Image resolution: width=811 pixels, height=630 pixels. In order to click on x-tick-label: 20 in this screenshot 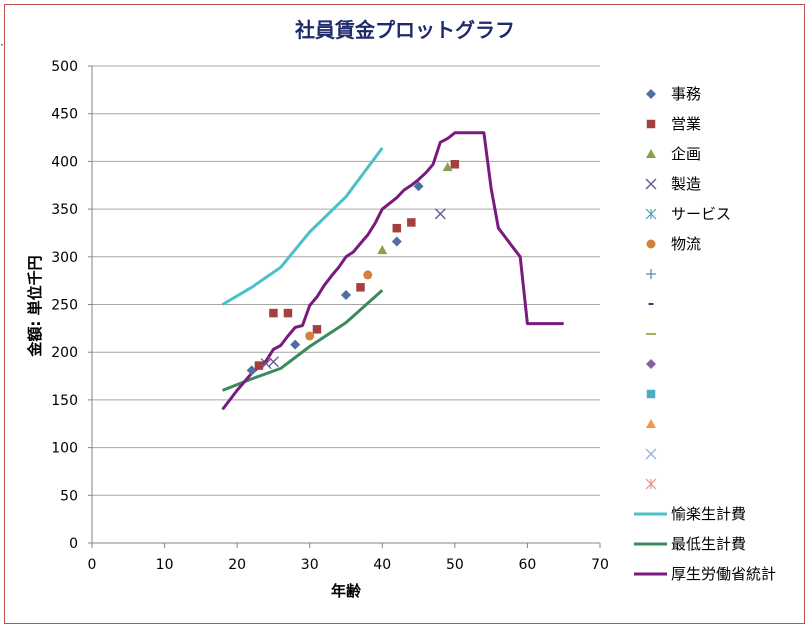, I will do `click(237, 565)`.